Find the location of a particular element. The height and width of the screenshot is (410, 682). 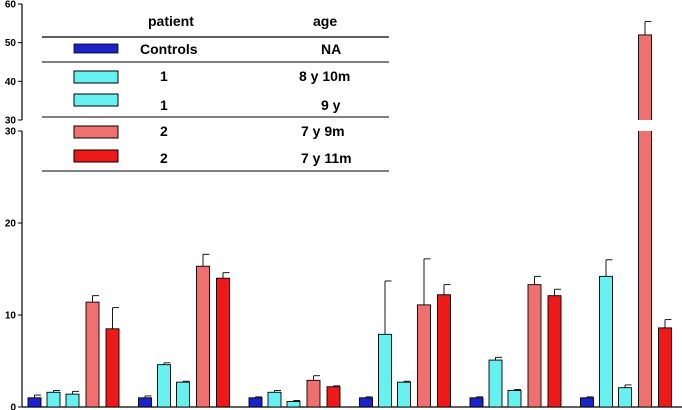

y-tick-label: 50 is located at coordinates (11, 43).